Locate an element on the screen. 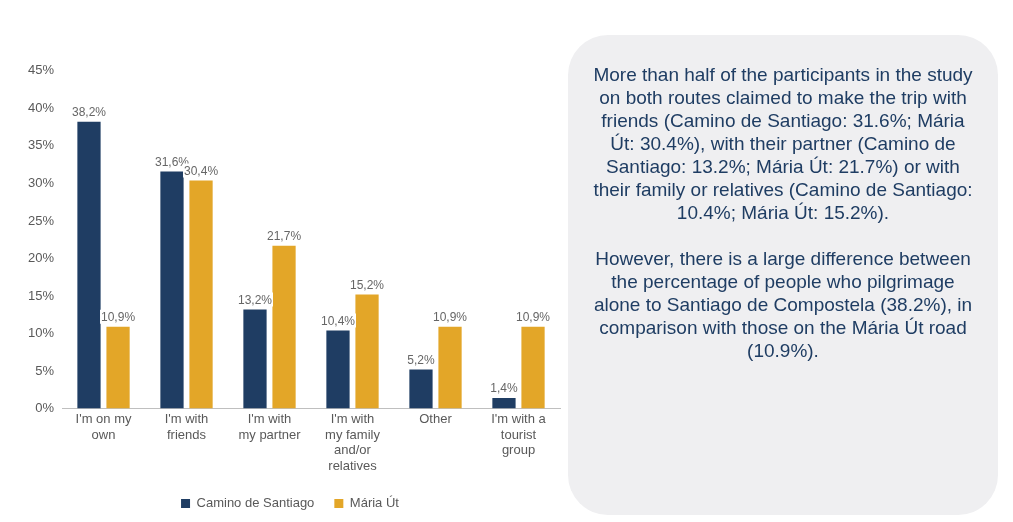  y-tick-label: 20% is located at coordinates (41, 258).